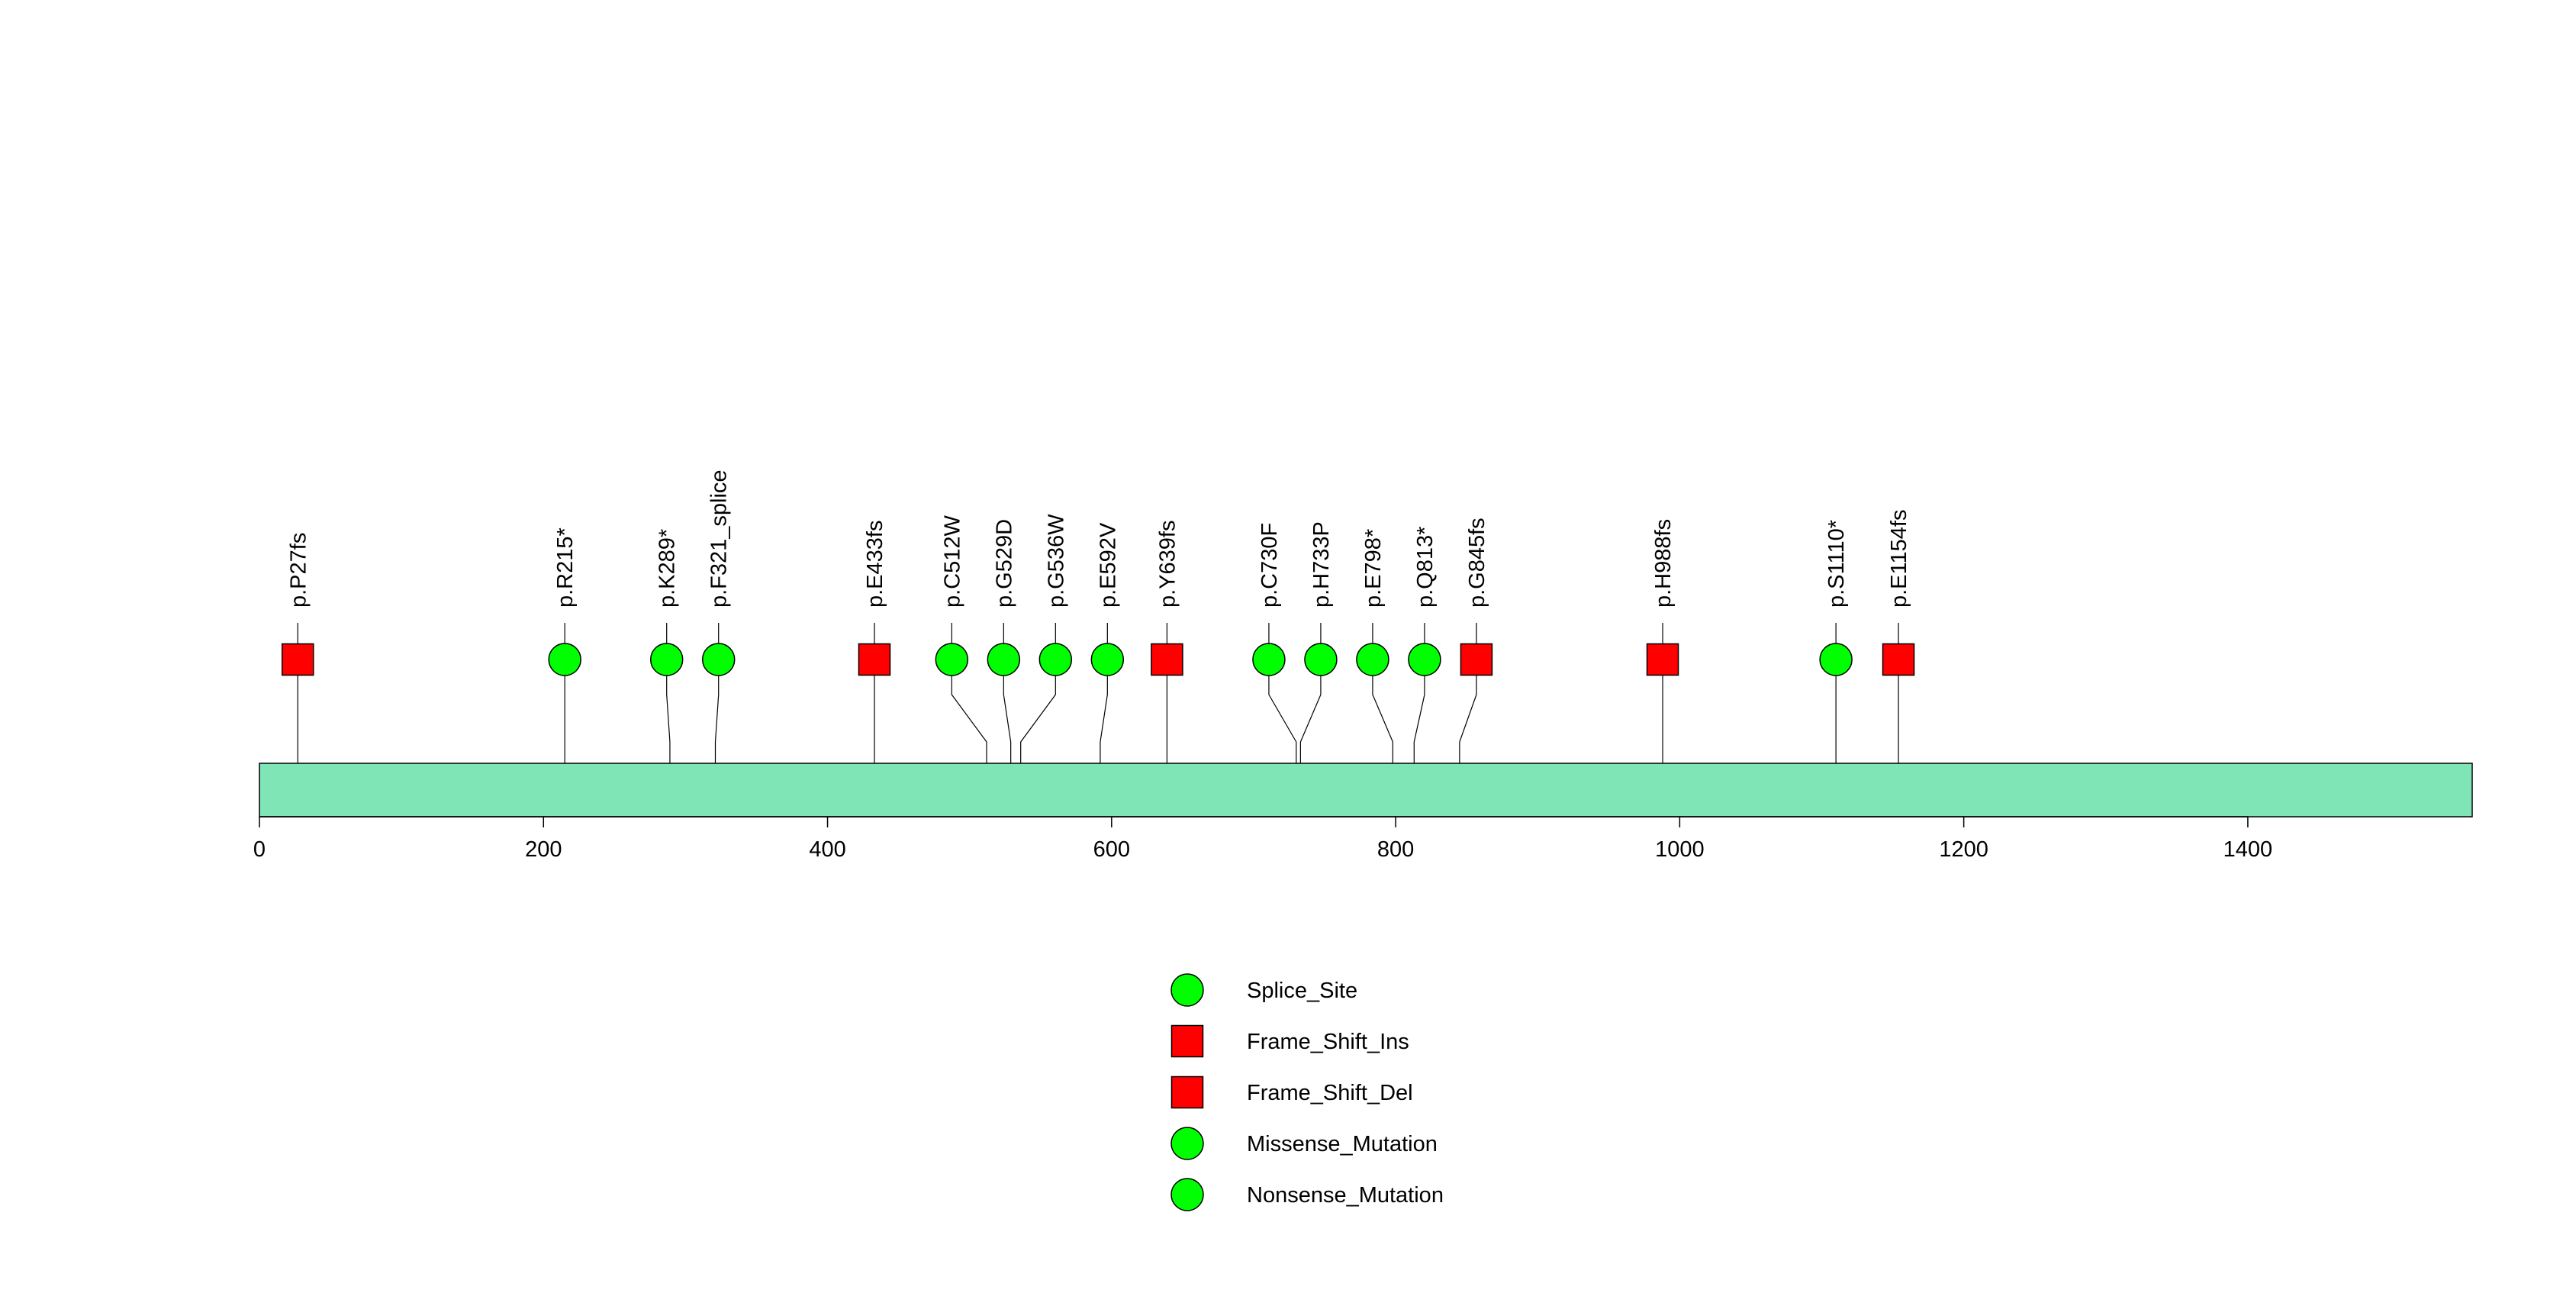 The image size is (2576, 1290). What do you see at coordinates (1663, 563) in the screenshot?
I see `mutation-label: p.H988fs` at bounding box center [1663, 563].